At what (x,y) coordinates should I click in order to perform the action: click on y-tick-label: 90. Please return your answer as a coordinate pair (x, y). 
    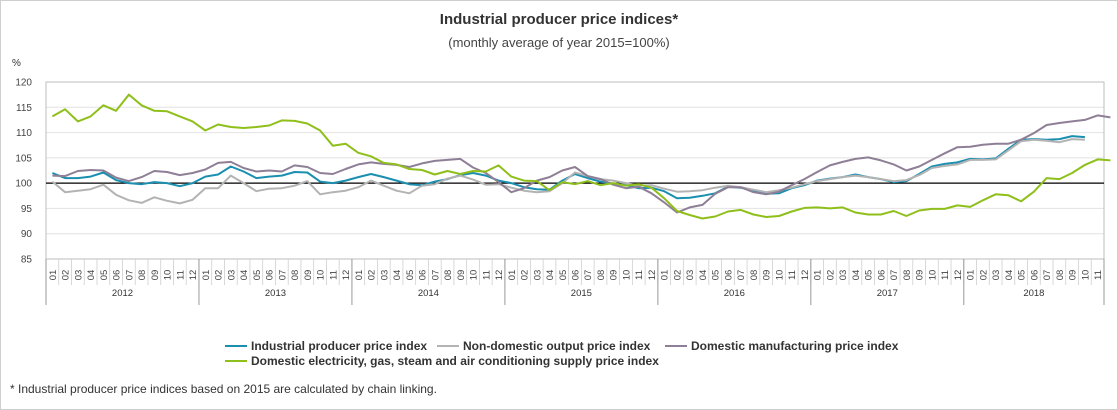
    Looking at the image, I should click on (27, 234).